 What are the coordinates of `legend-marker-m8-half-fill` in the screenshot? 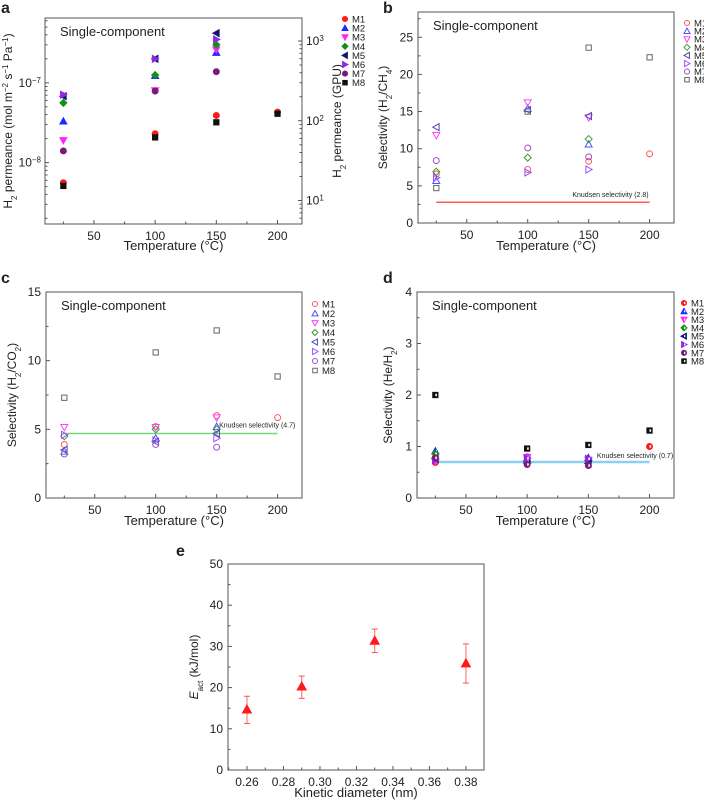 It's located at (685, 361).